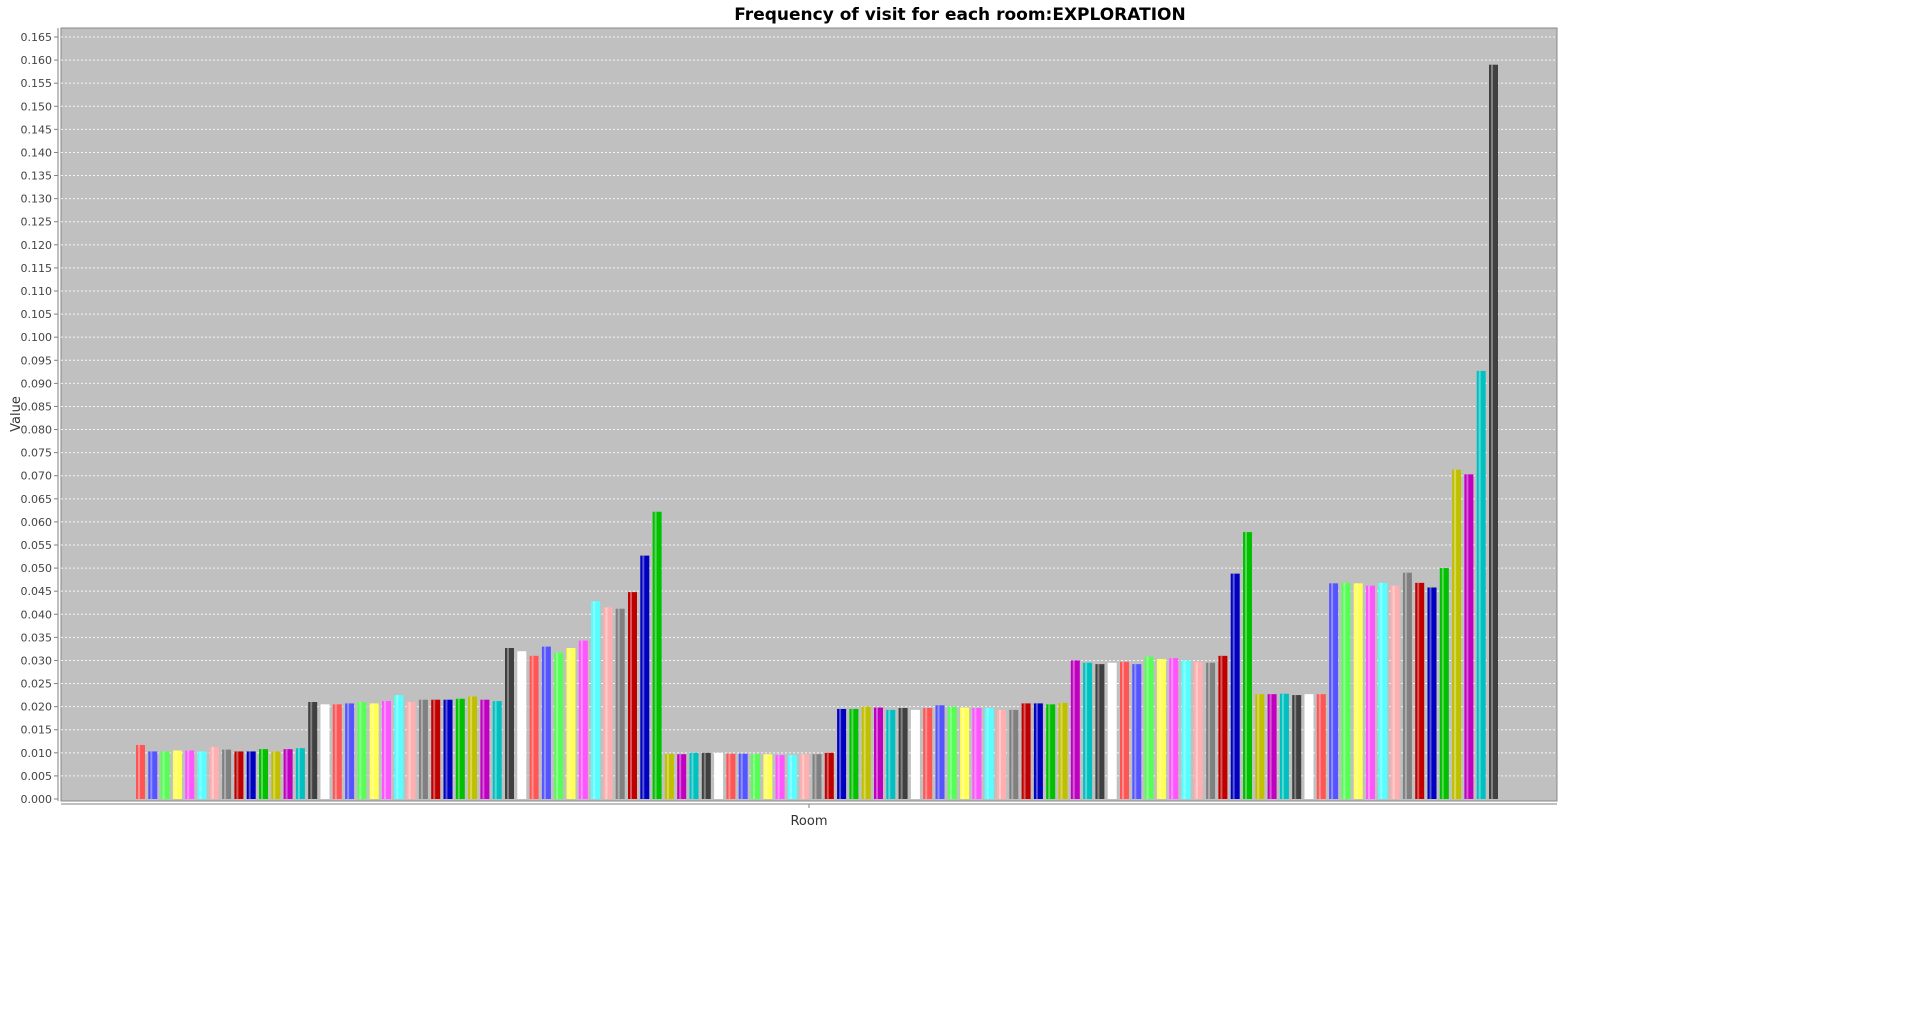 The width and height of the screenshot is (1920, 1018). Describe the element at coordinates (37, 730) in the screenshot. I see `y-tick-label: 0.015` at that location.